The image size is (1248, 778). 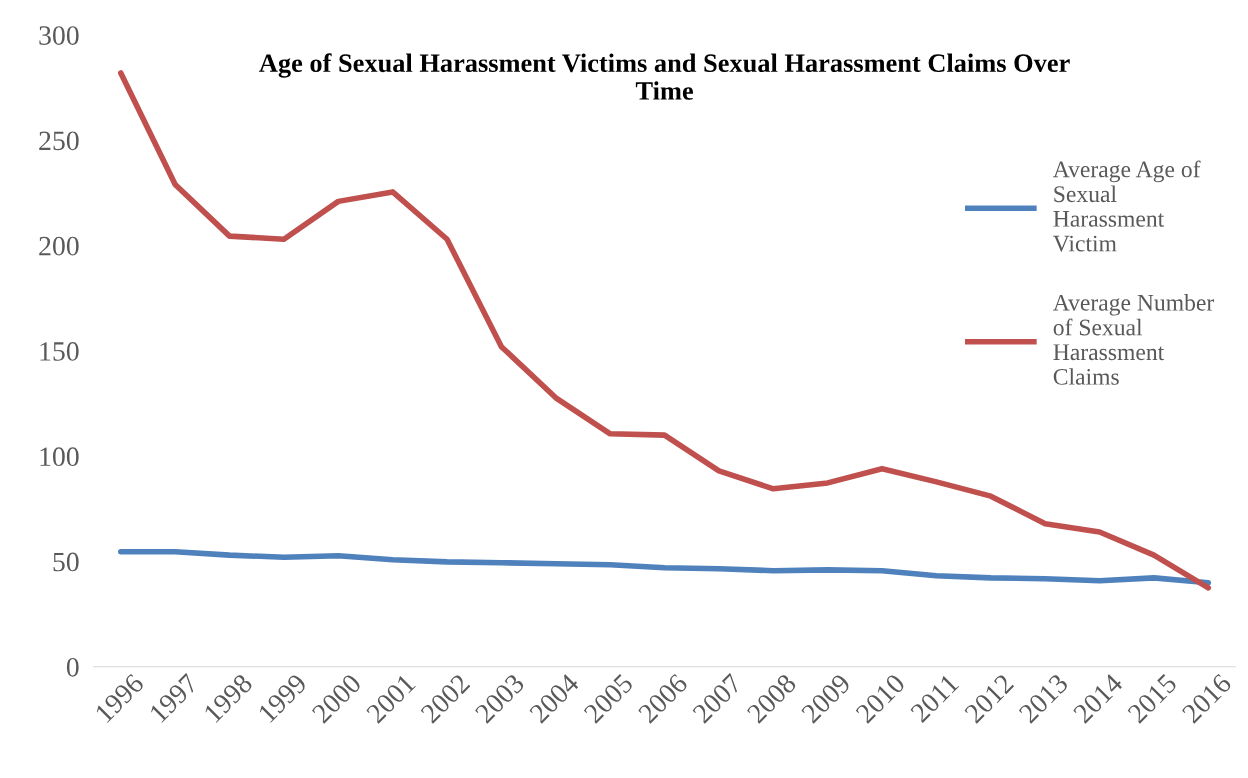 I want to click on legend-label: Average Number of Sexual Harassment Claims, so click(x=1134, y=339).